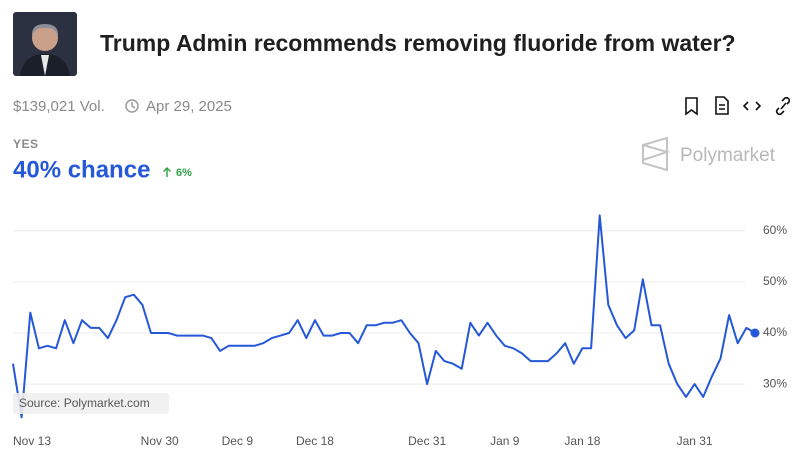 This screenshot has height=461, width=804. I want to click on y-tick-label: 50%, so click(775, 281).